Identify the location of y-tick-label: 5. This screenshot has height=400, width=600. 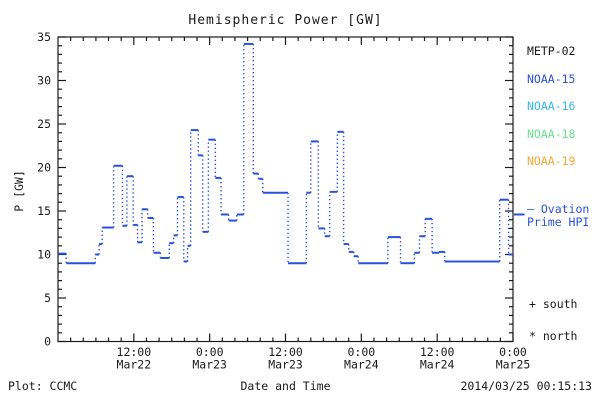
(47, 298).